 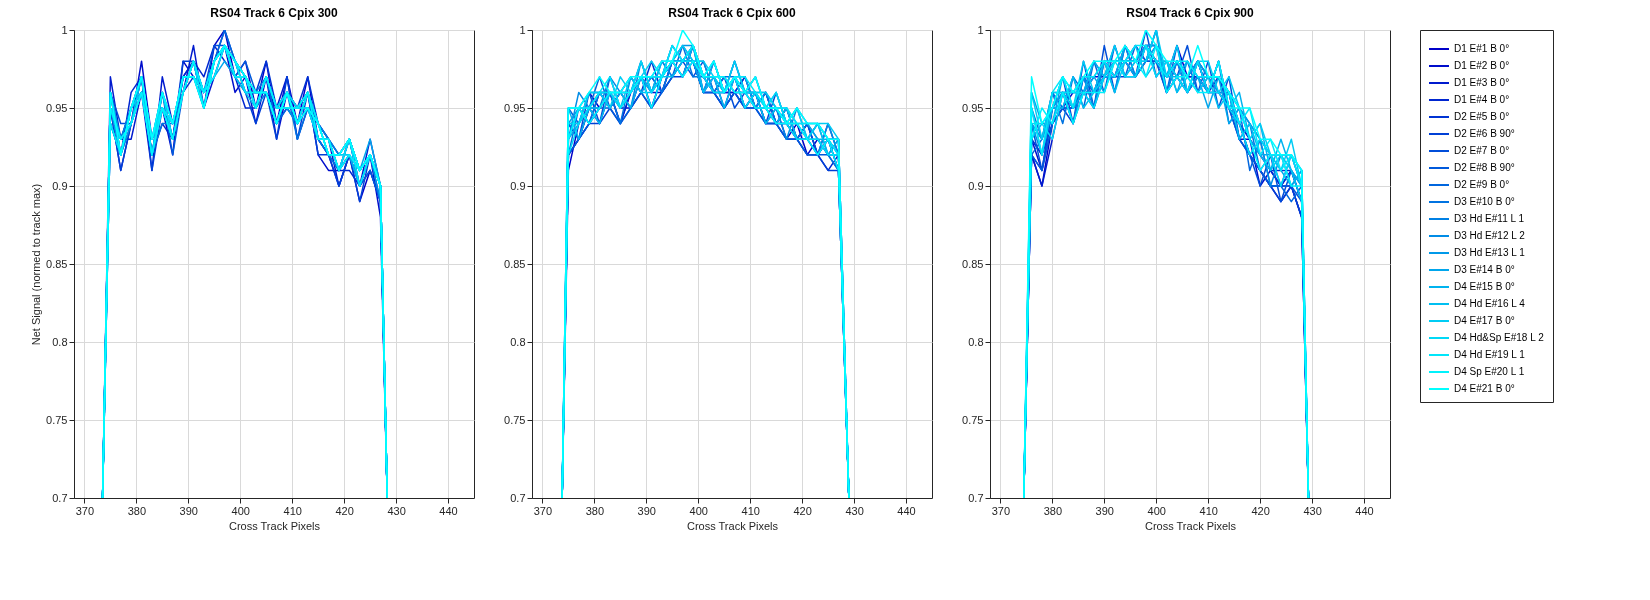 I want to click on legend-label: D2 E#6 B 90°, so click(x=1484, y=133).